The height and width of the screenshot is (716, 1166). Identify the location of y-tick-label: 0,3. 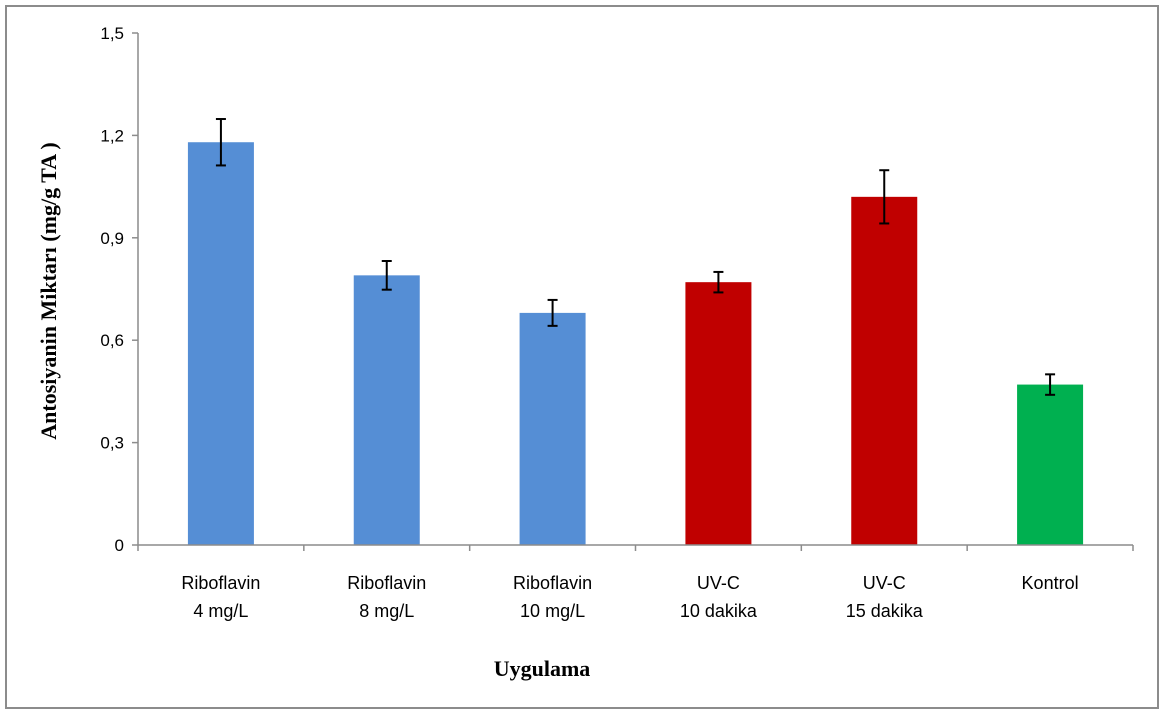
(112, 443).